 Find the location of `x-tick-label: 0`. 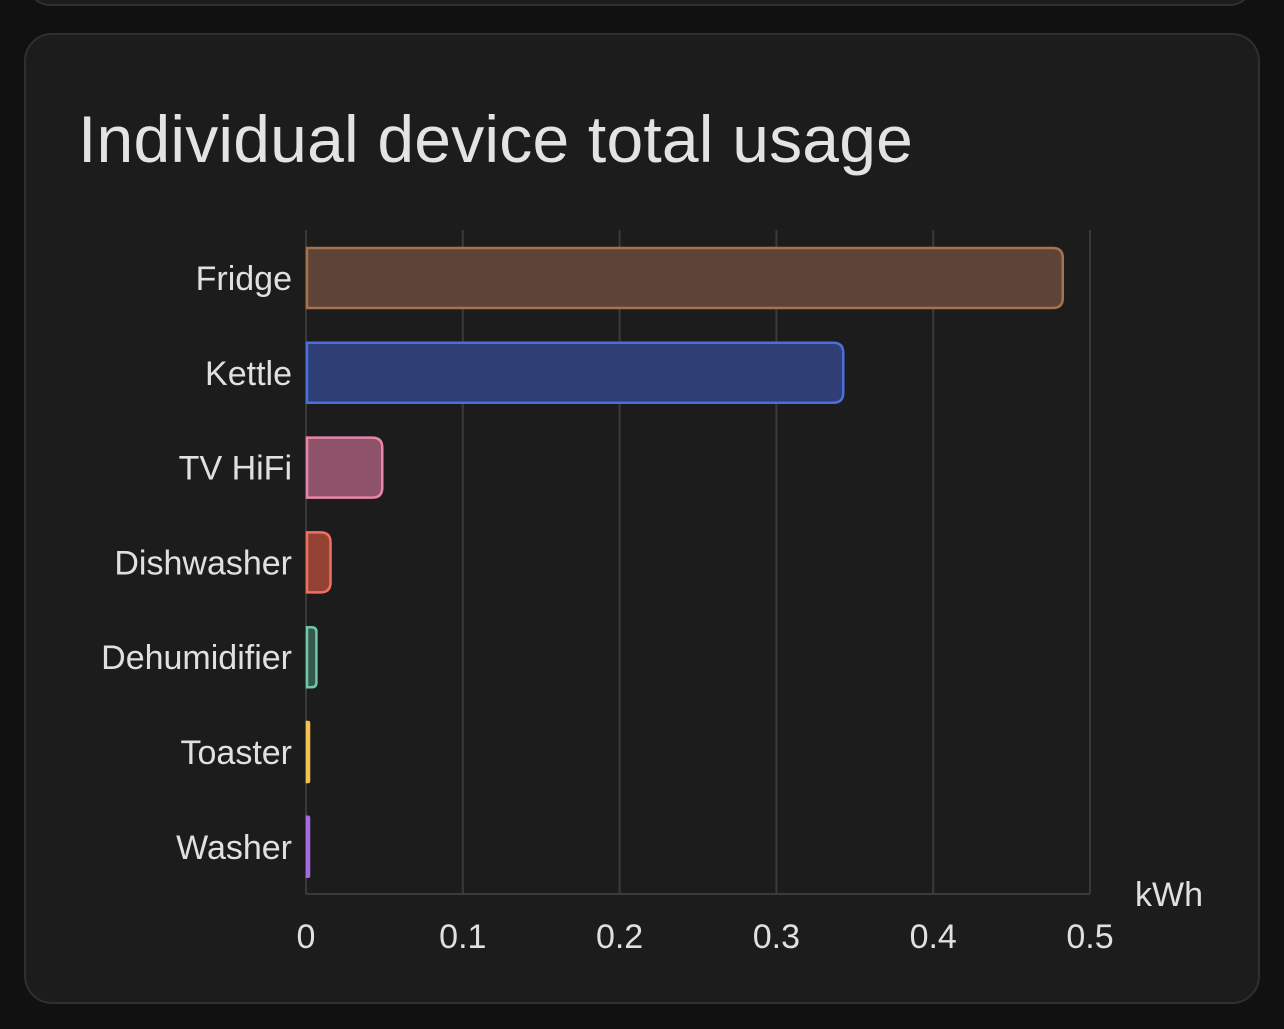

x-tick-label: 0 is located at coordinates (306, 937).